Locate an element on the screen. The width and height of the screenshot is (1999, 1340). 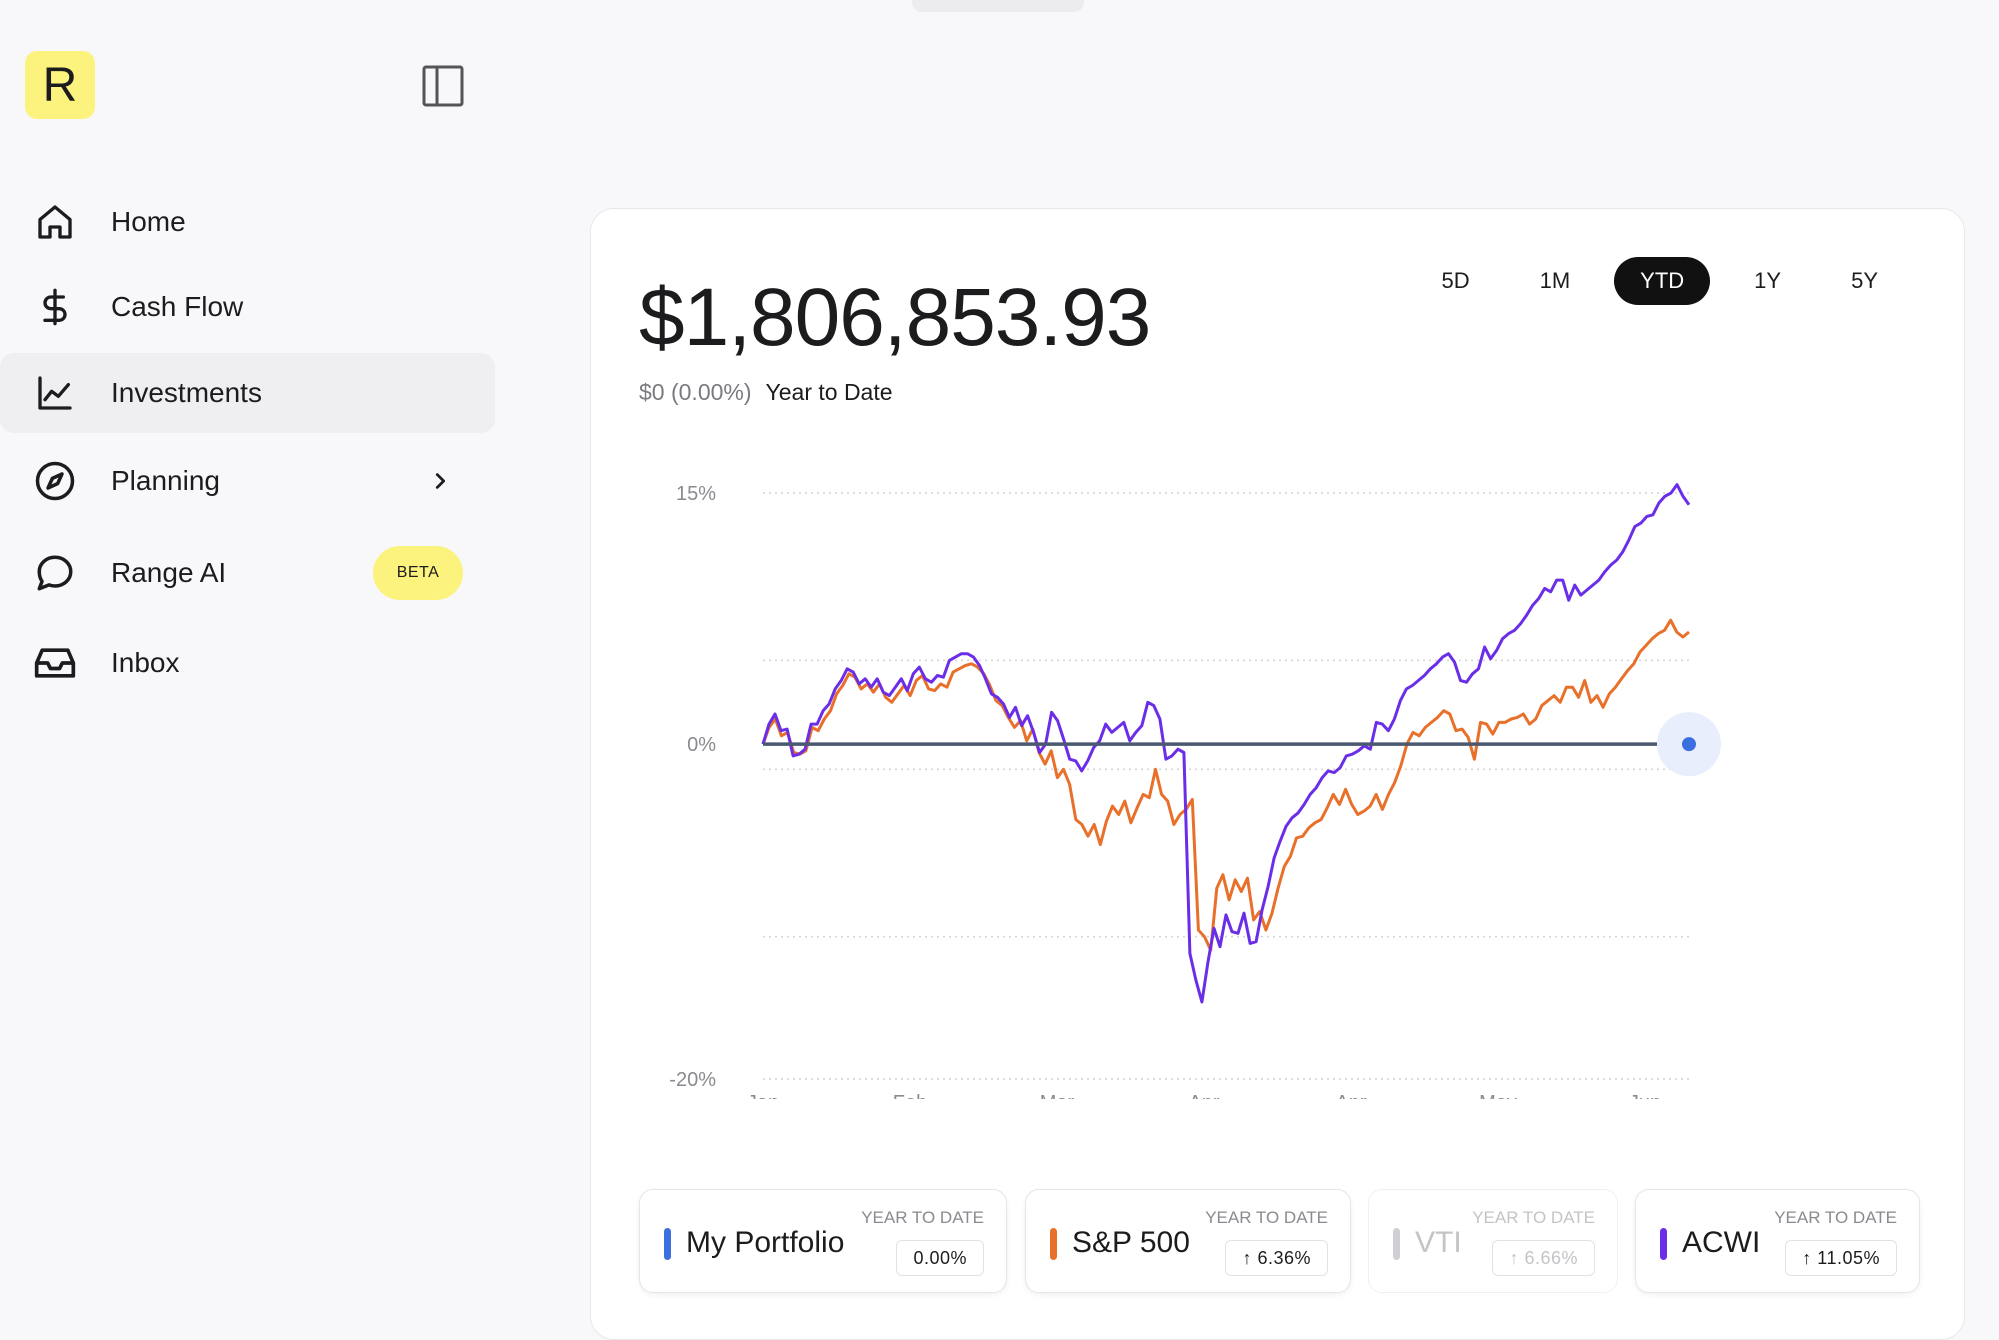
logo: R is located at coordinates (60, 85).